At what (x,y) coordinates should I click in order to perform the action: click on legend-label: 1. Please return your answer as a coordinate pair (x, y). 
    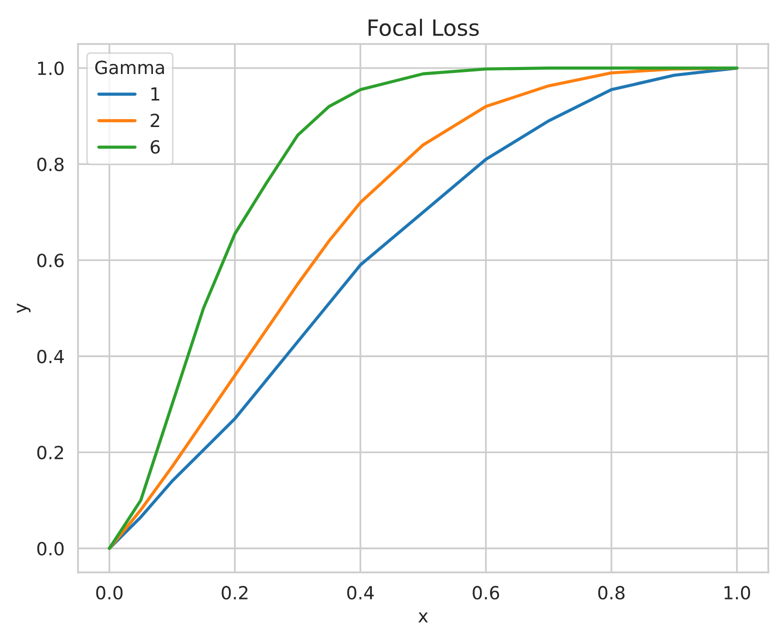
    Looking at the image, I should click on (155, 93).